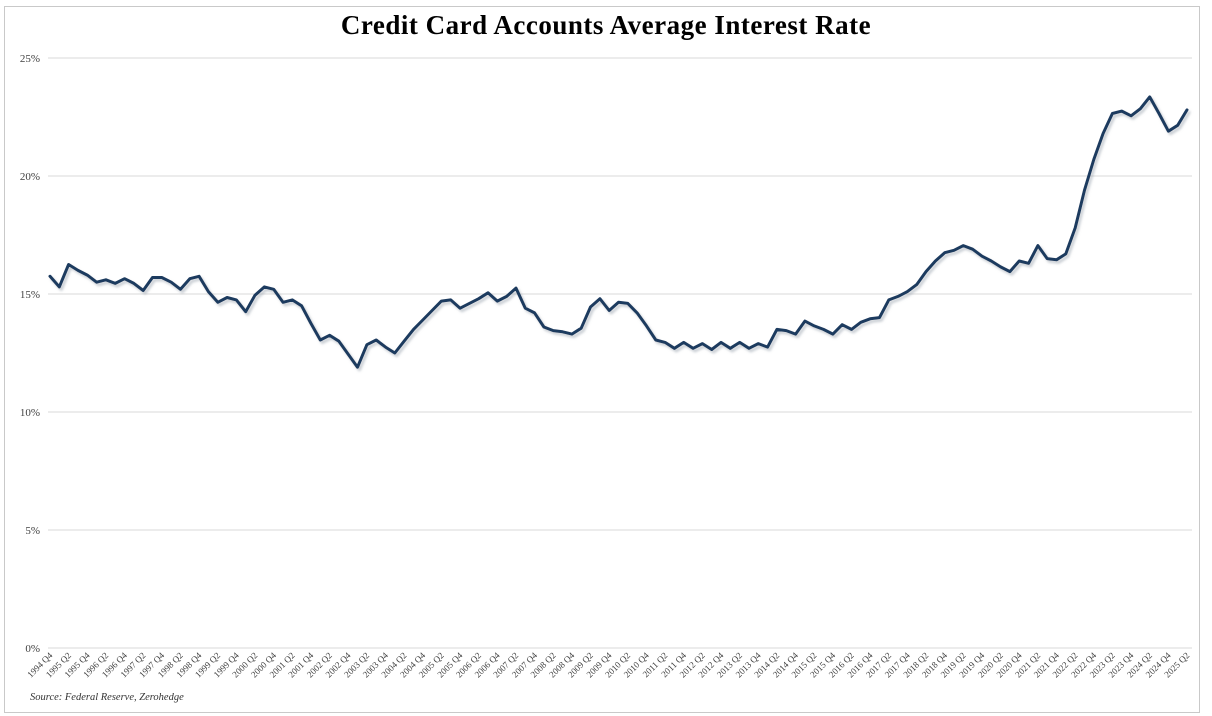  What do you see at coordinates (32, 531) in the screenshot?
I see `y-axis-tick-label: 5%` at bounding box center [32, 531].